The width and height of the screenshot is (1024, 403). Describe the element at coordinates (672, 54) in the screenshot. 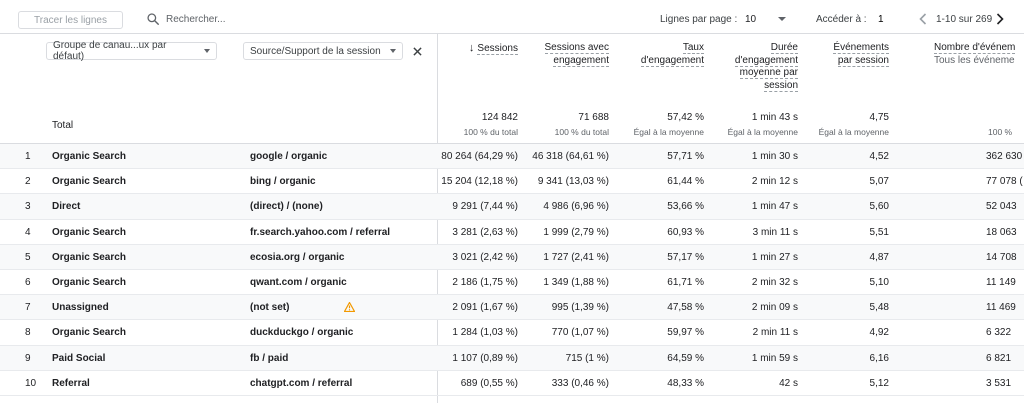

I see `column-header-engagement-rate: Taux d'engagement` at that location.